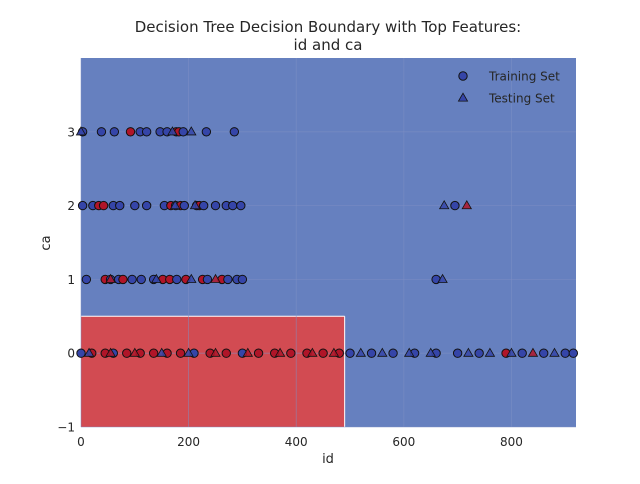 Image resolution: width=640 pixels, height=484 pixels. What do you see at coordinates (403, 442) in the screenshot?
I see `x-tick-label: 600` at bounding box center [403, 442].